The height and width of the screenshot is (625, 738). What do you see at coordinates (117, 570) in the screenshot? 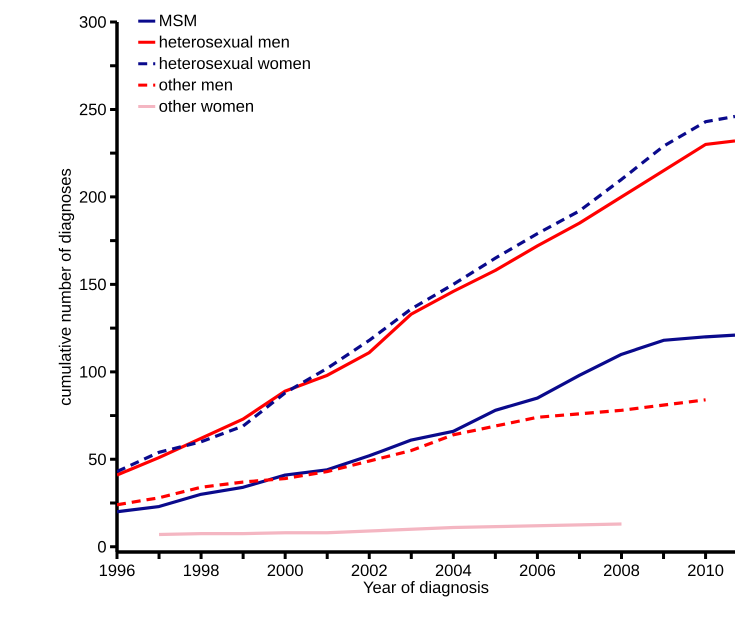
I see `x-tick-label: 1996` at bounding box center [117, 570].